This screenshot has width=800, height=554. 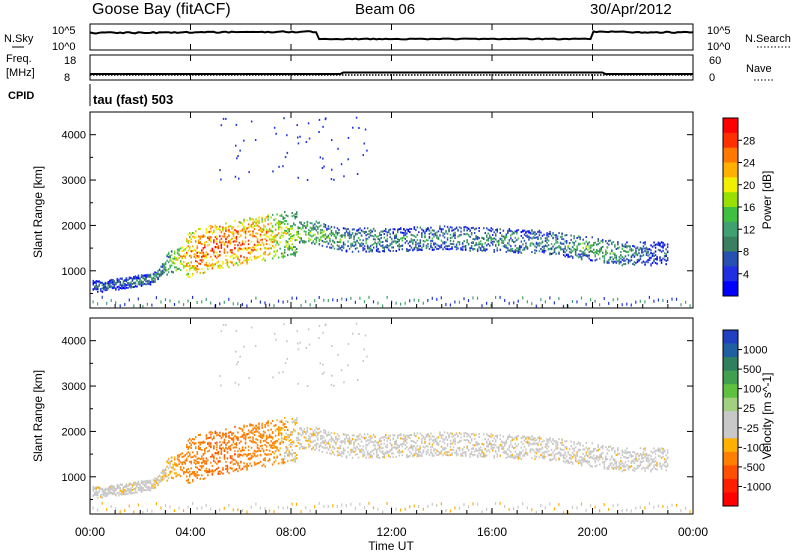 What do you see at coordinates (67, 78) in the screenshot?
I see `freq-left-tick-bottom: 8` at bounding box center [67, 78].